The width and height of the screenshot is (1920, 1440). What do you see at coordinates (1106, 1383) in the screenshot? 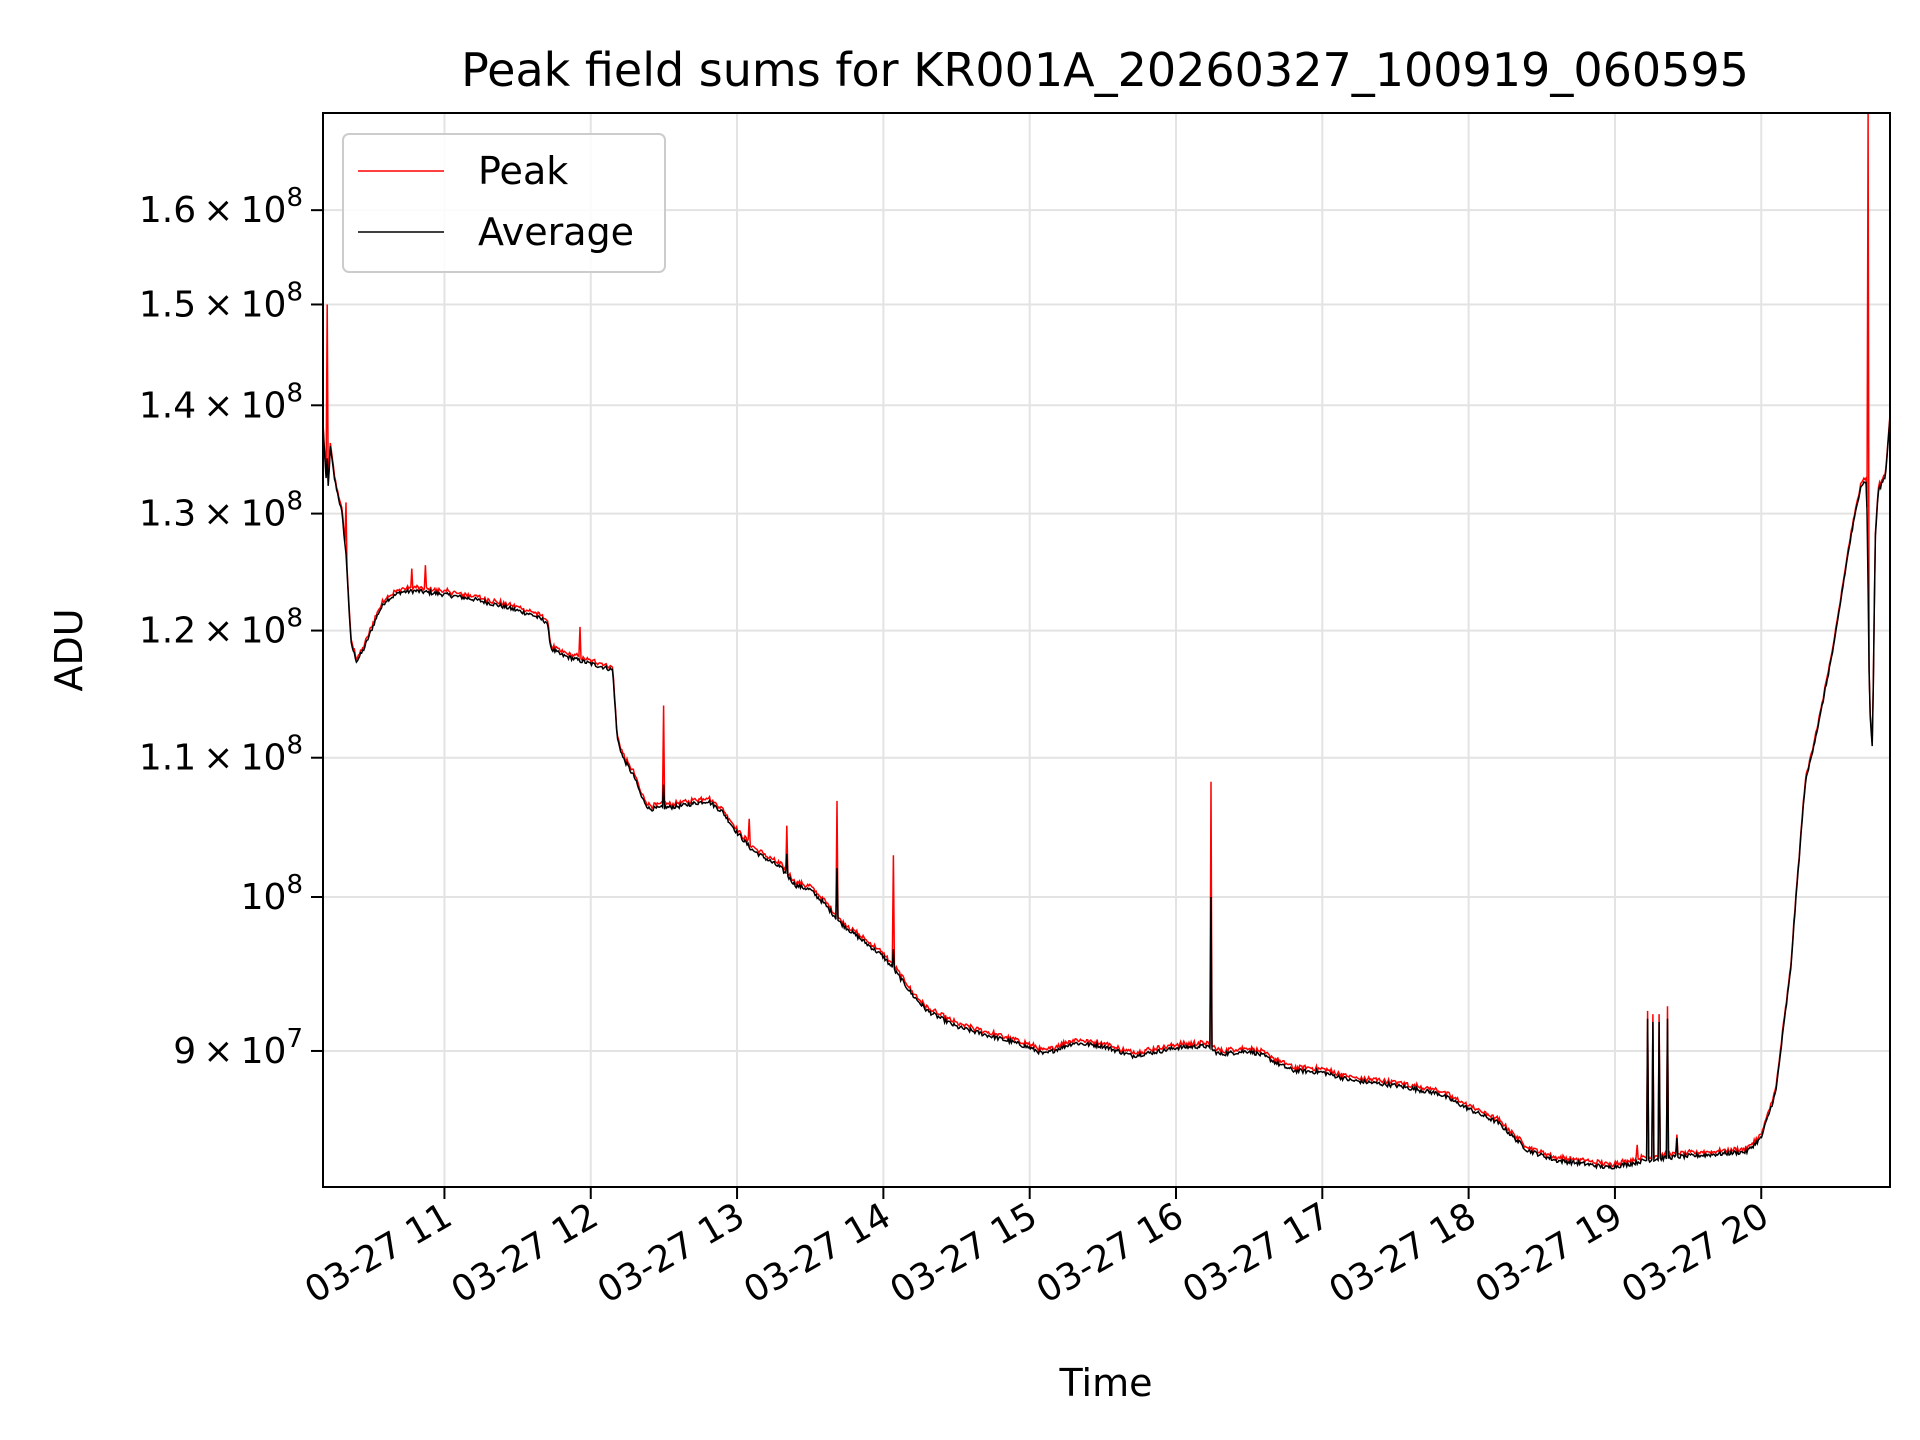
I see `x-axis-label: Time` at bounding box center [1106, 1383].